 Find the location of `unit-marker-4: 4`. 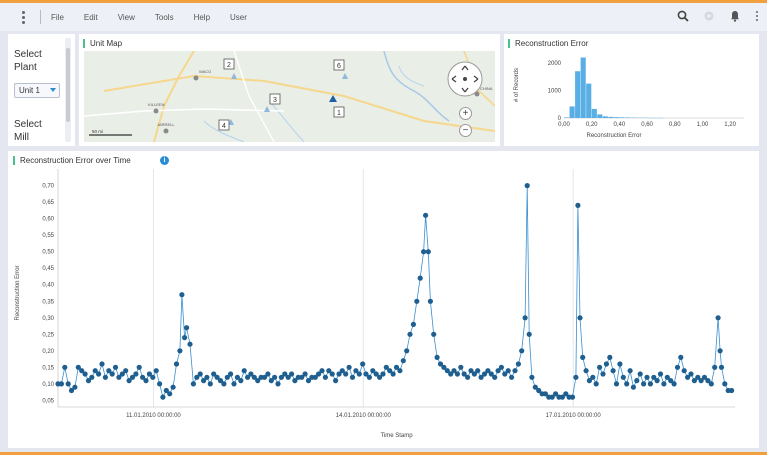

unit-marker-4: 4 is located at coordinates (226, 125).